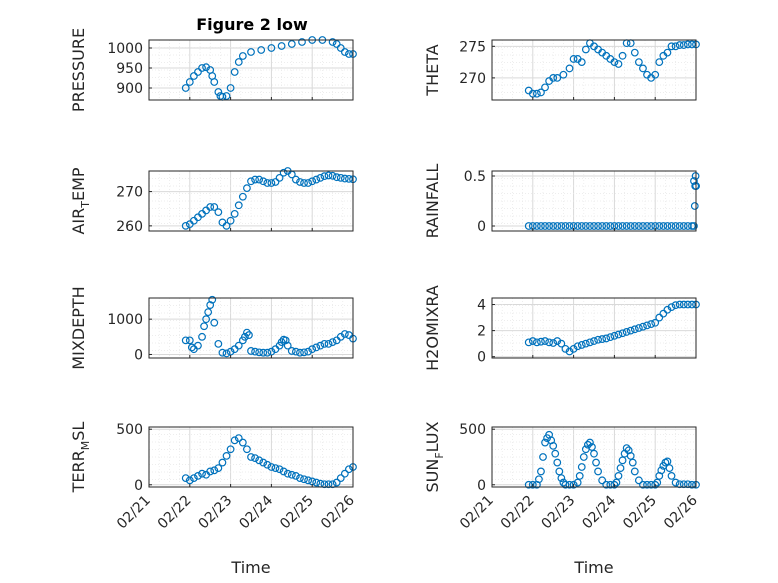 The height and width of the screenshot is (583, 778). I want to click on subplot-1: 900 950 1000 PRESSURE, so click(213, 70).